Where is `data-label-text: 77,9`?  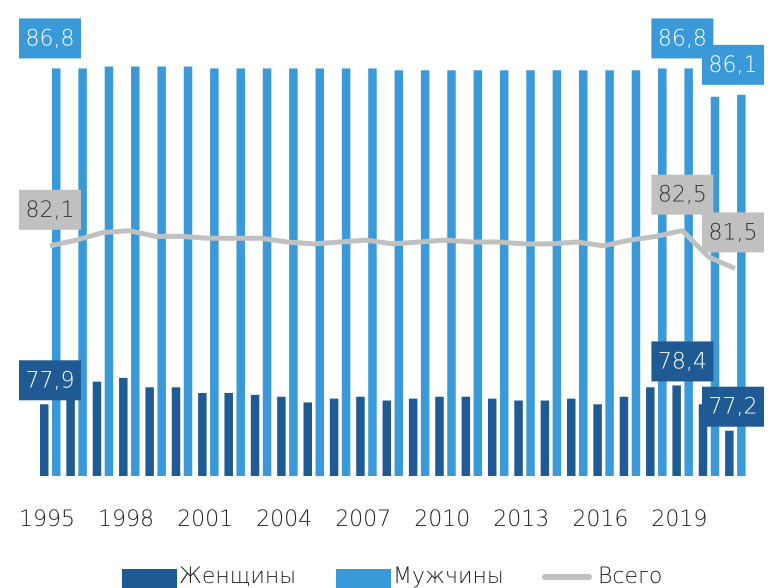
data-label-text: 77,9 is located at coordinates (50, 380).